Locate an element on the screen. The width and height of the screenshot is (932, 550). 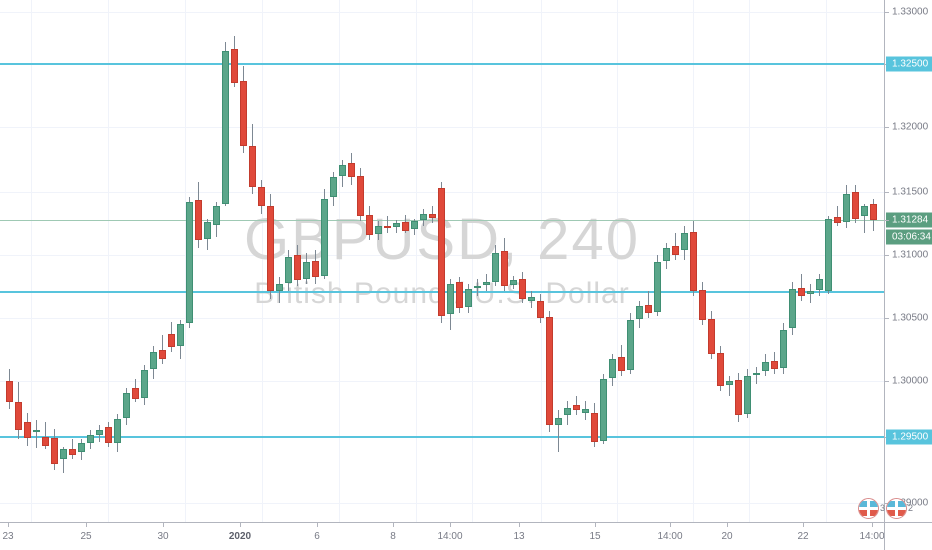
last-price-badge: 1.31284 is located at coordinates (909, 220).